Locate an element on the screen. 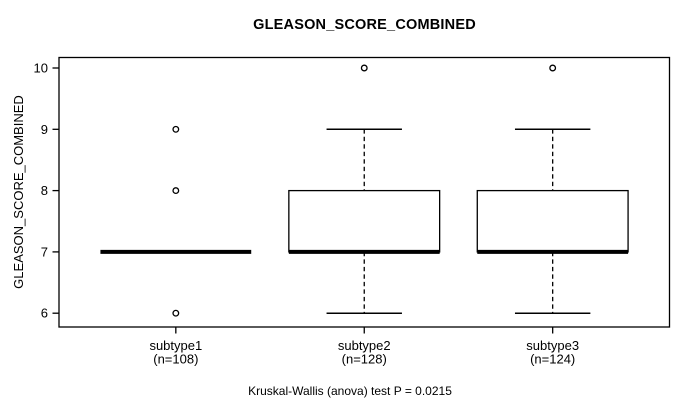 This screenshot has width=700, height=400. x-group-label: subtype1 is located at coordinates (175, 345).